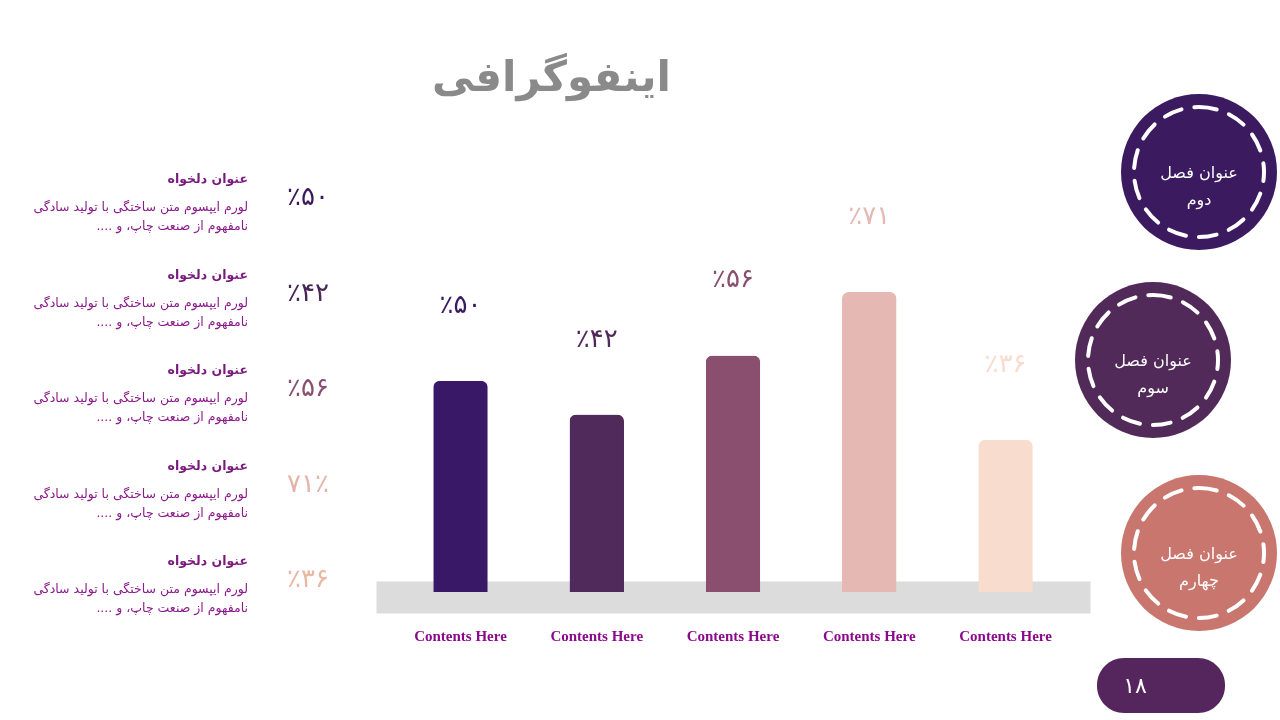 The image size is (1280, 720). Describe the element at coordinates (460, 303) in the screenshot. I see `data-label: ٪۵۰` at that location.